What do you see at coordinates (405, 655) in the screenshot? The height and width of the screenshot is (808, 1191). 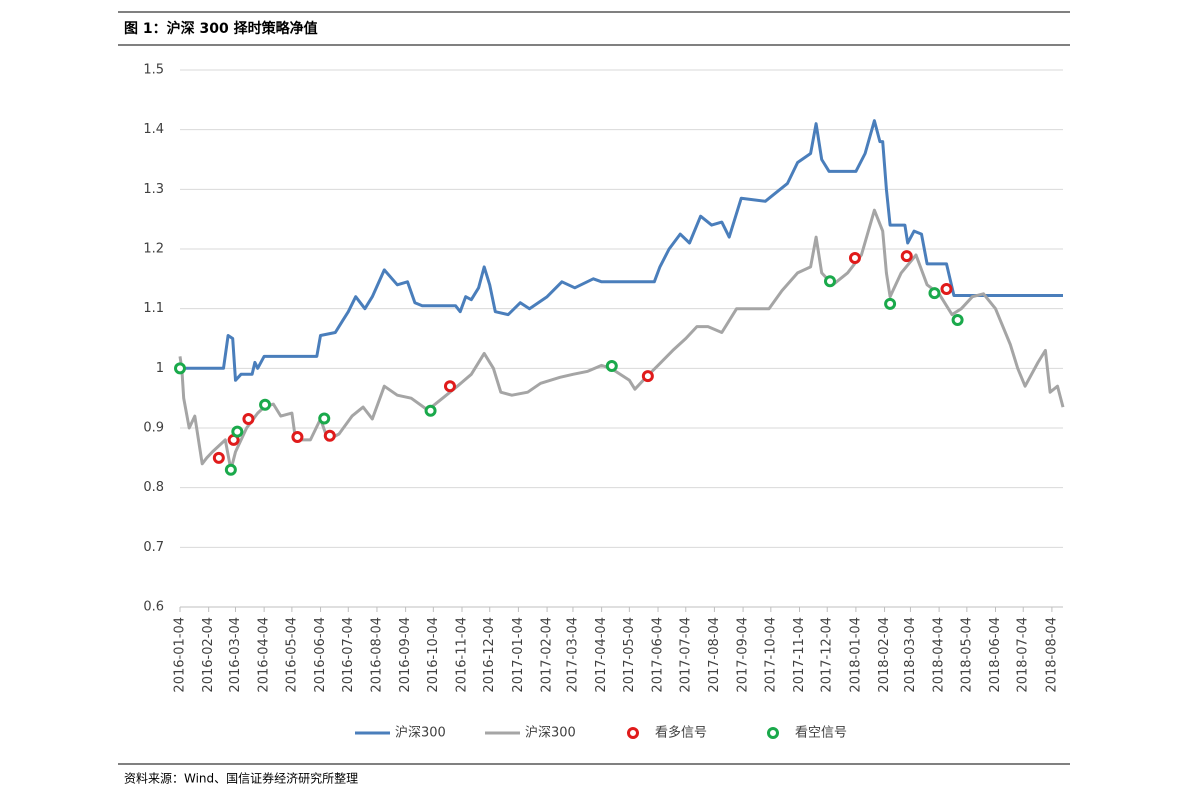 I see `x-tick-label: 2016-09-04` at bounding box center [405, 655].